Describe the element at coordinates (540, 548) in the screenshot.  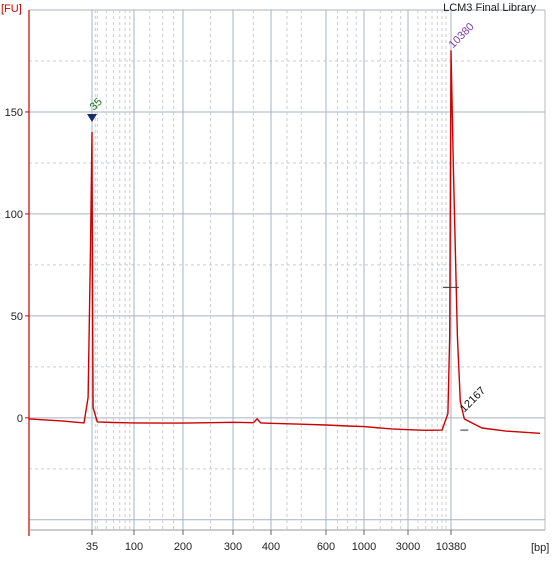
I see `x-axis-label: [bp]` at that location.